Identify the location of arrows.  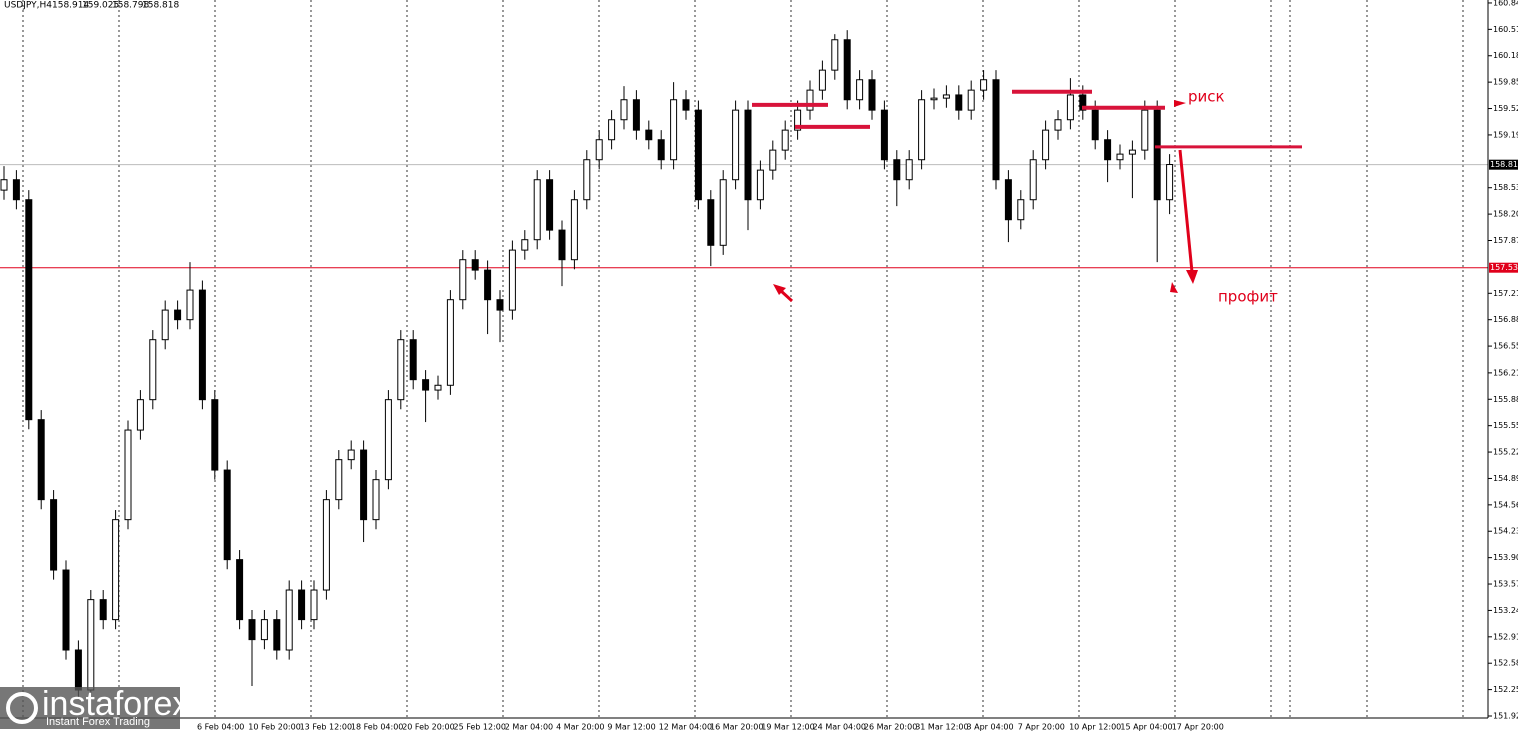
(985, 201).